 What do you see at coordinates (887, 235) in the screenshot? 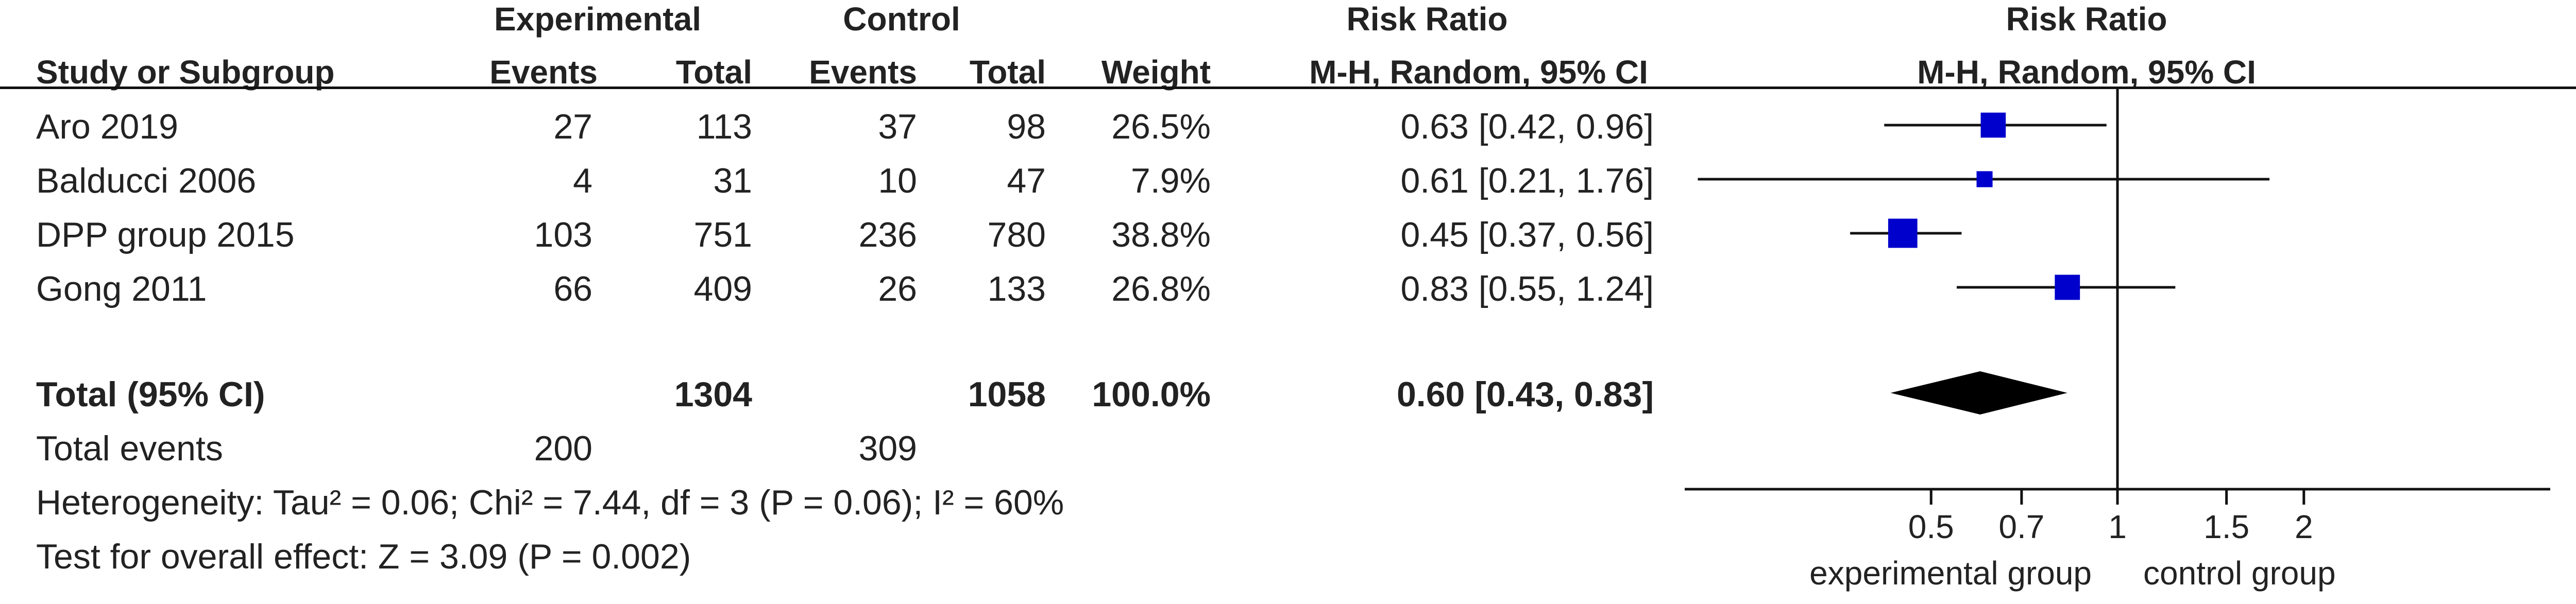
I see `ctrl-events: 236` at bounding box center [887, 235].